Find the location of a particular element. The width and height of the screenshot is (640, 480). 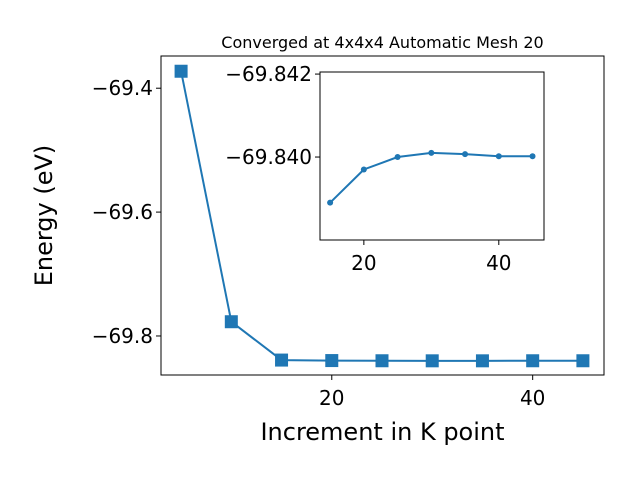

y-tick-label: −69.842 is located at coordinates (268, 74).